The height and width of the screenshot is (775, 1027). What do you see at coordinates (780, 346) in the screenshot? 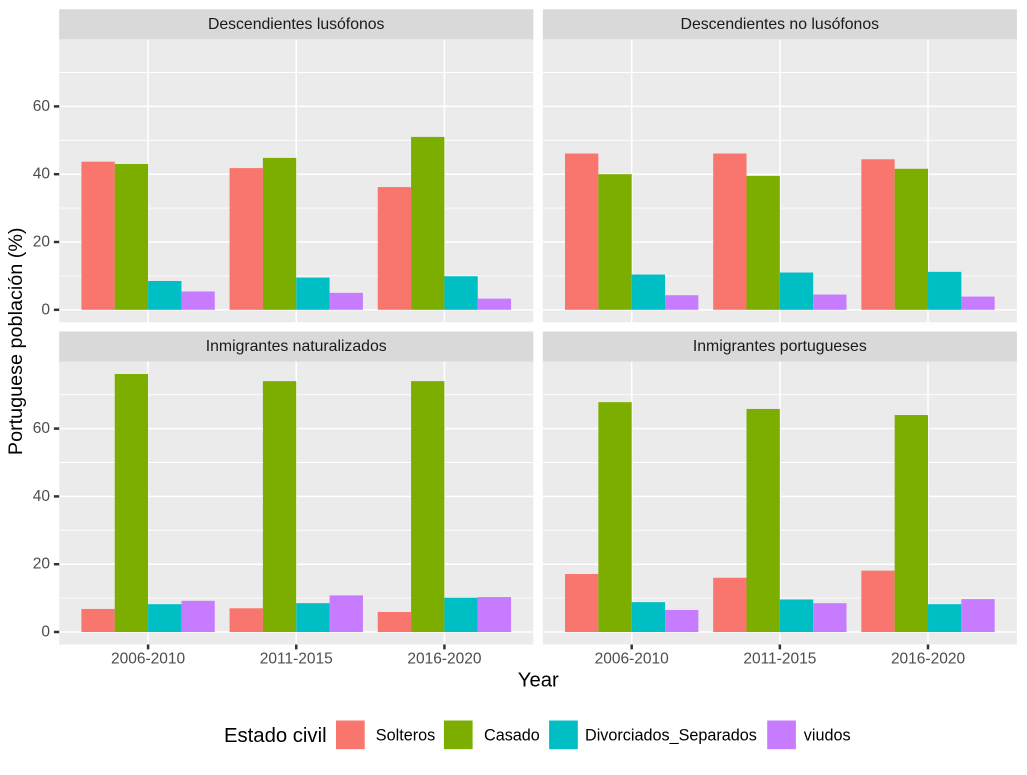
I see `svg-text: Inmigrantes portugueses` at bounding box center [780, 346].